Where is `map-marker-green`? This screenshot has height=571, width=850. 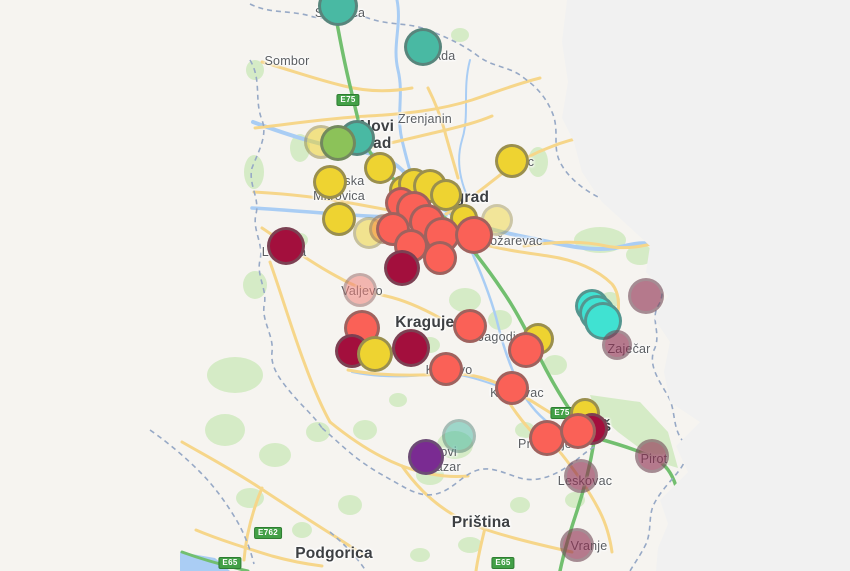 map-marker-green is located at coordinates (338, 143).